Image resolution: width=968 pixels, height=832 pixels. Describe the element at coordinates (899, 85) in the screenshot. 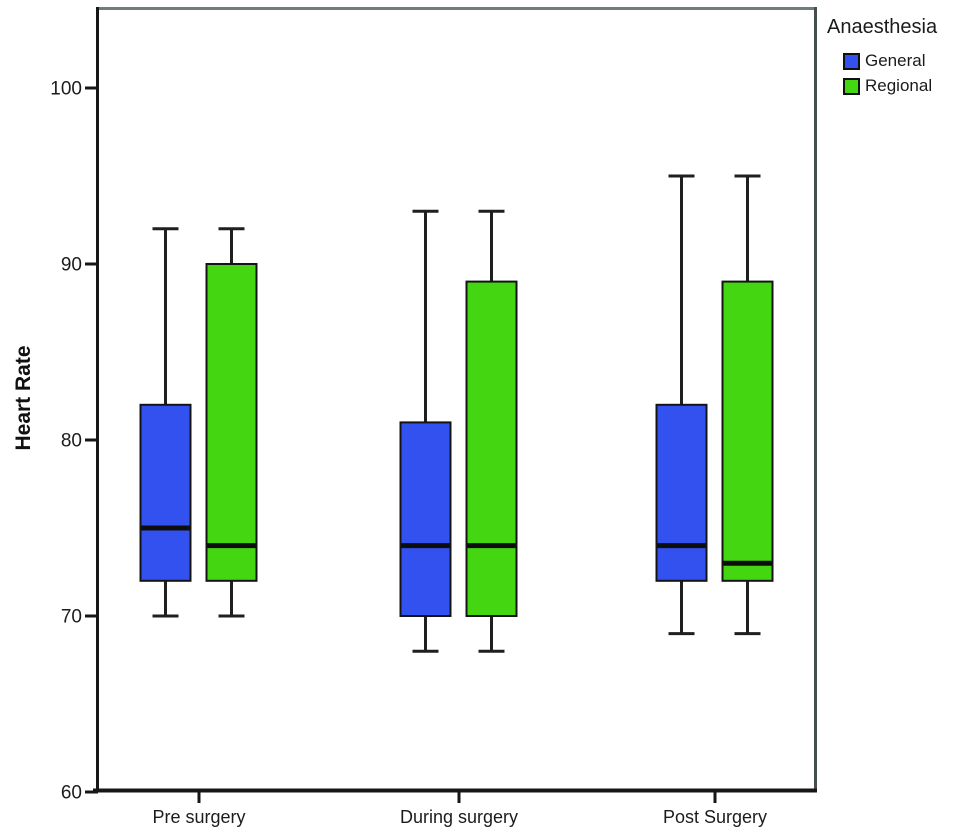

I see `legend-label-regional: Regional` at that location.